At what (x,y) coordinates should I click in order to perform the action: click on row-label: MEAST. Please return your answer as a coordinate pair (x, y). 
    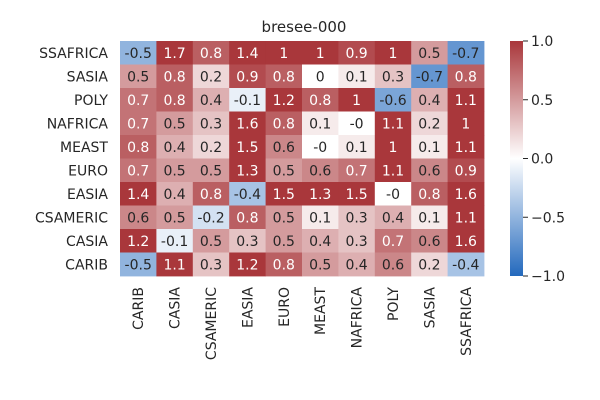
    Looking at the image, I should click on (84, 148).